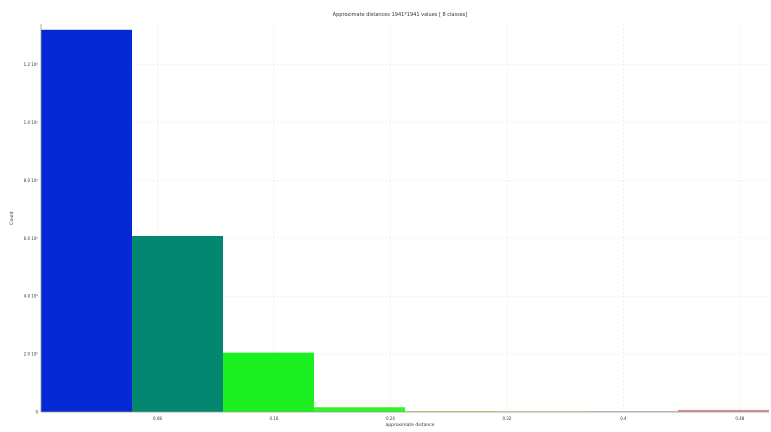 The width and height of the screenshot is (771, 432). Describe the element at coordinates (623, 418) in the screenshot. I see `x-tick-label-4: 0.4` at that location.